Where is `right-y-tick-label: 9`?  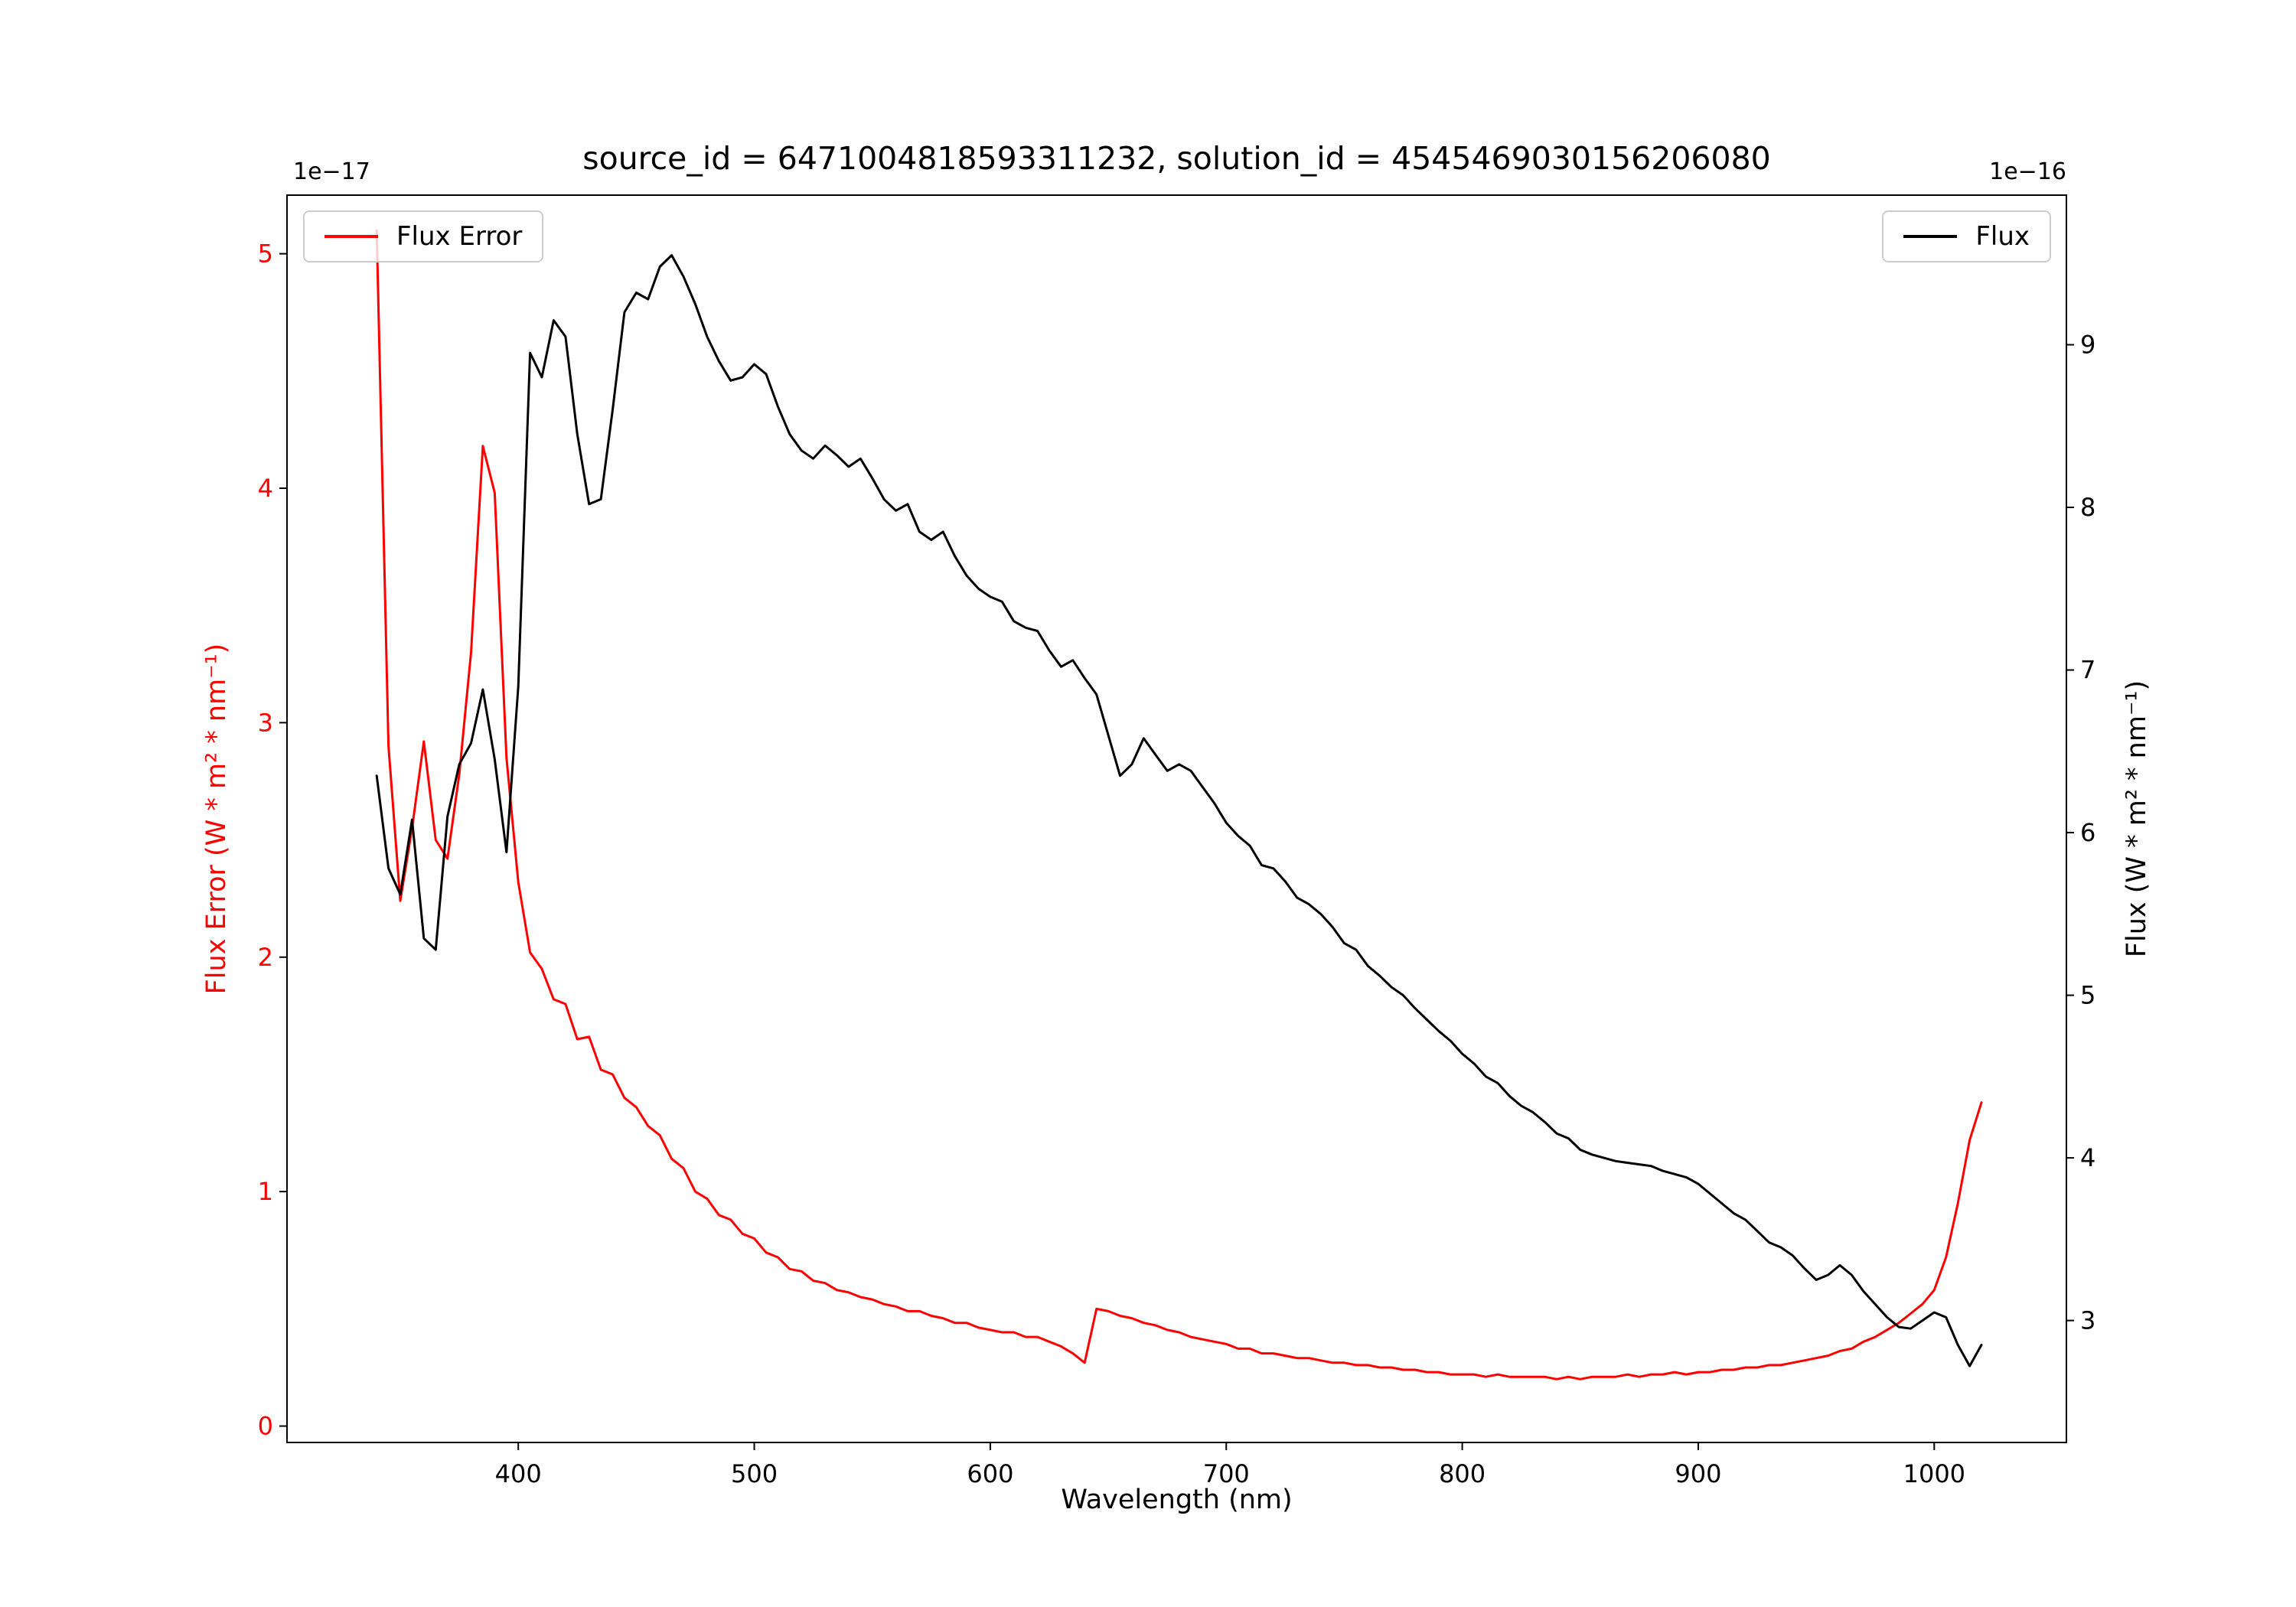 right-y-tick-label: 9 is located at coordinates (2087, 345).